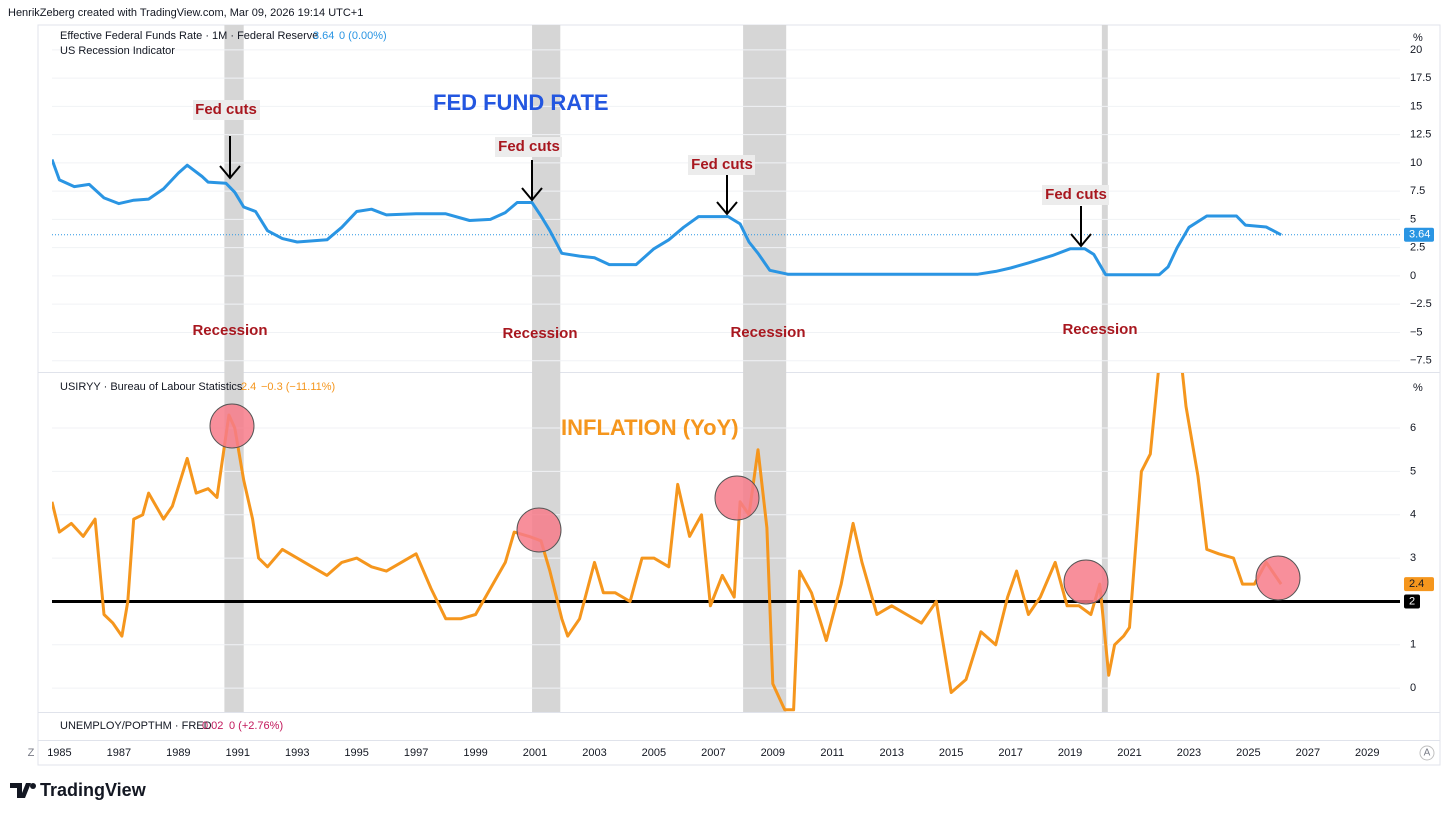  I want to click on y-tick-label: −5, so click(1416, 332).